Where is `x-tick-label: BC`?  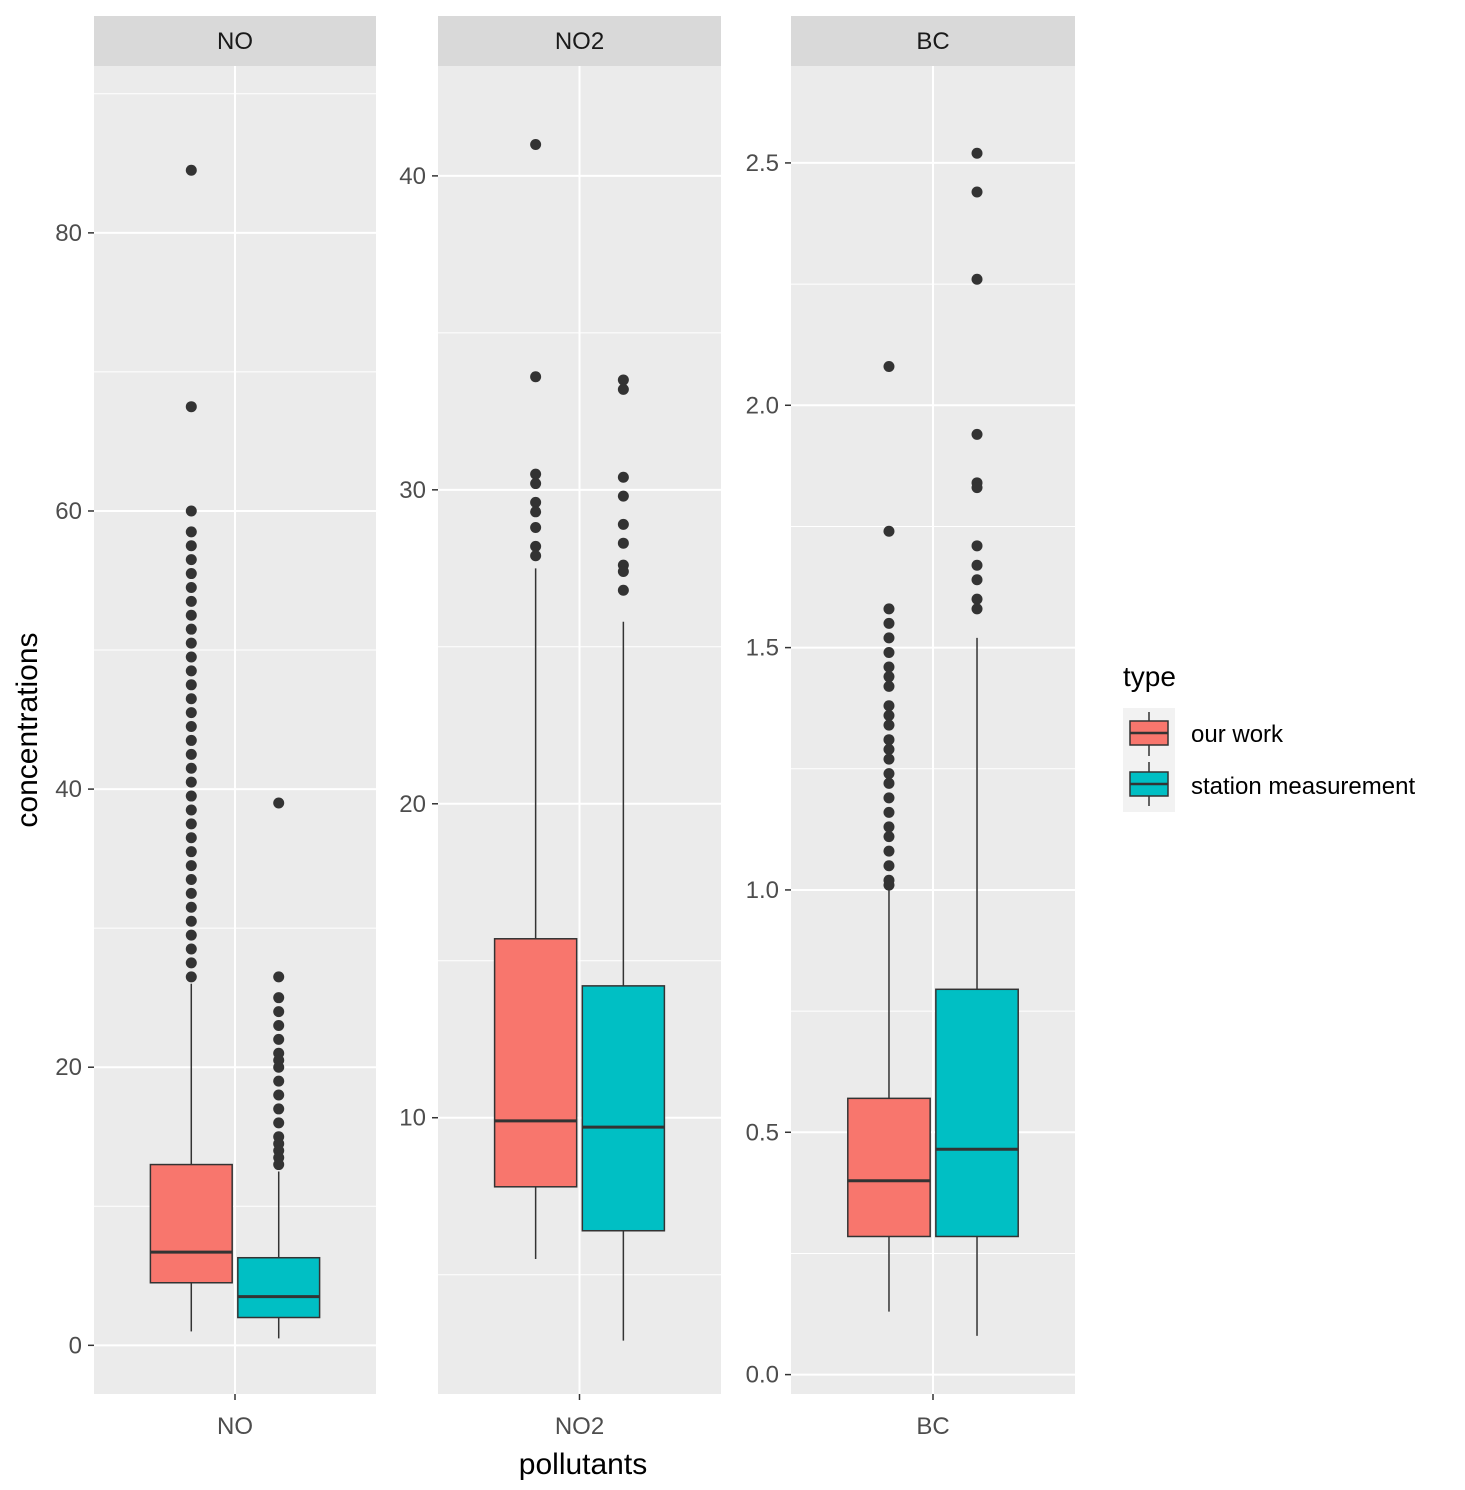
x-tick-label: BC is located at coordinates (932, 1426).